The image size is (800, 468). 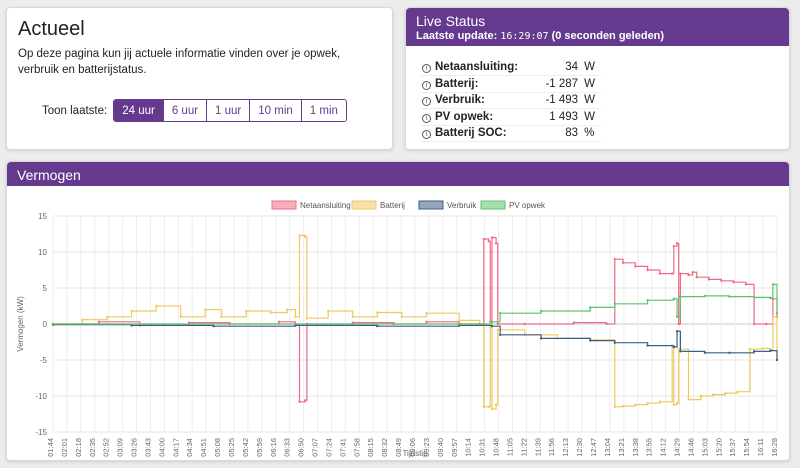 I want to click on x-tick-label: 10:48, so click(x=496, y=447).